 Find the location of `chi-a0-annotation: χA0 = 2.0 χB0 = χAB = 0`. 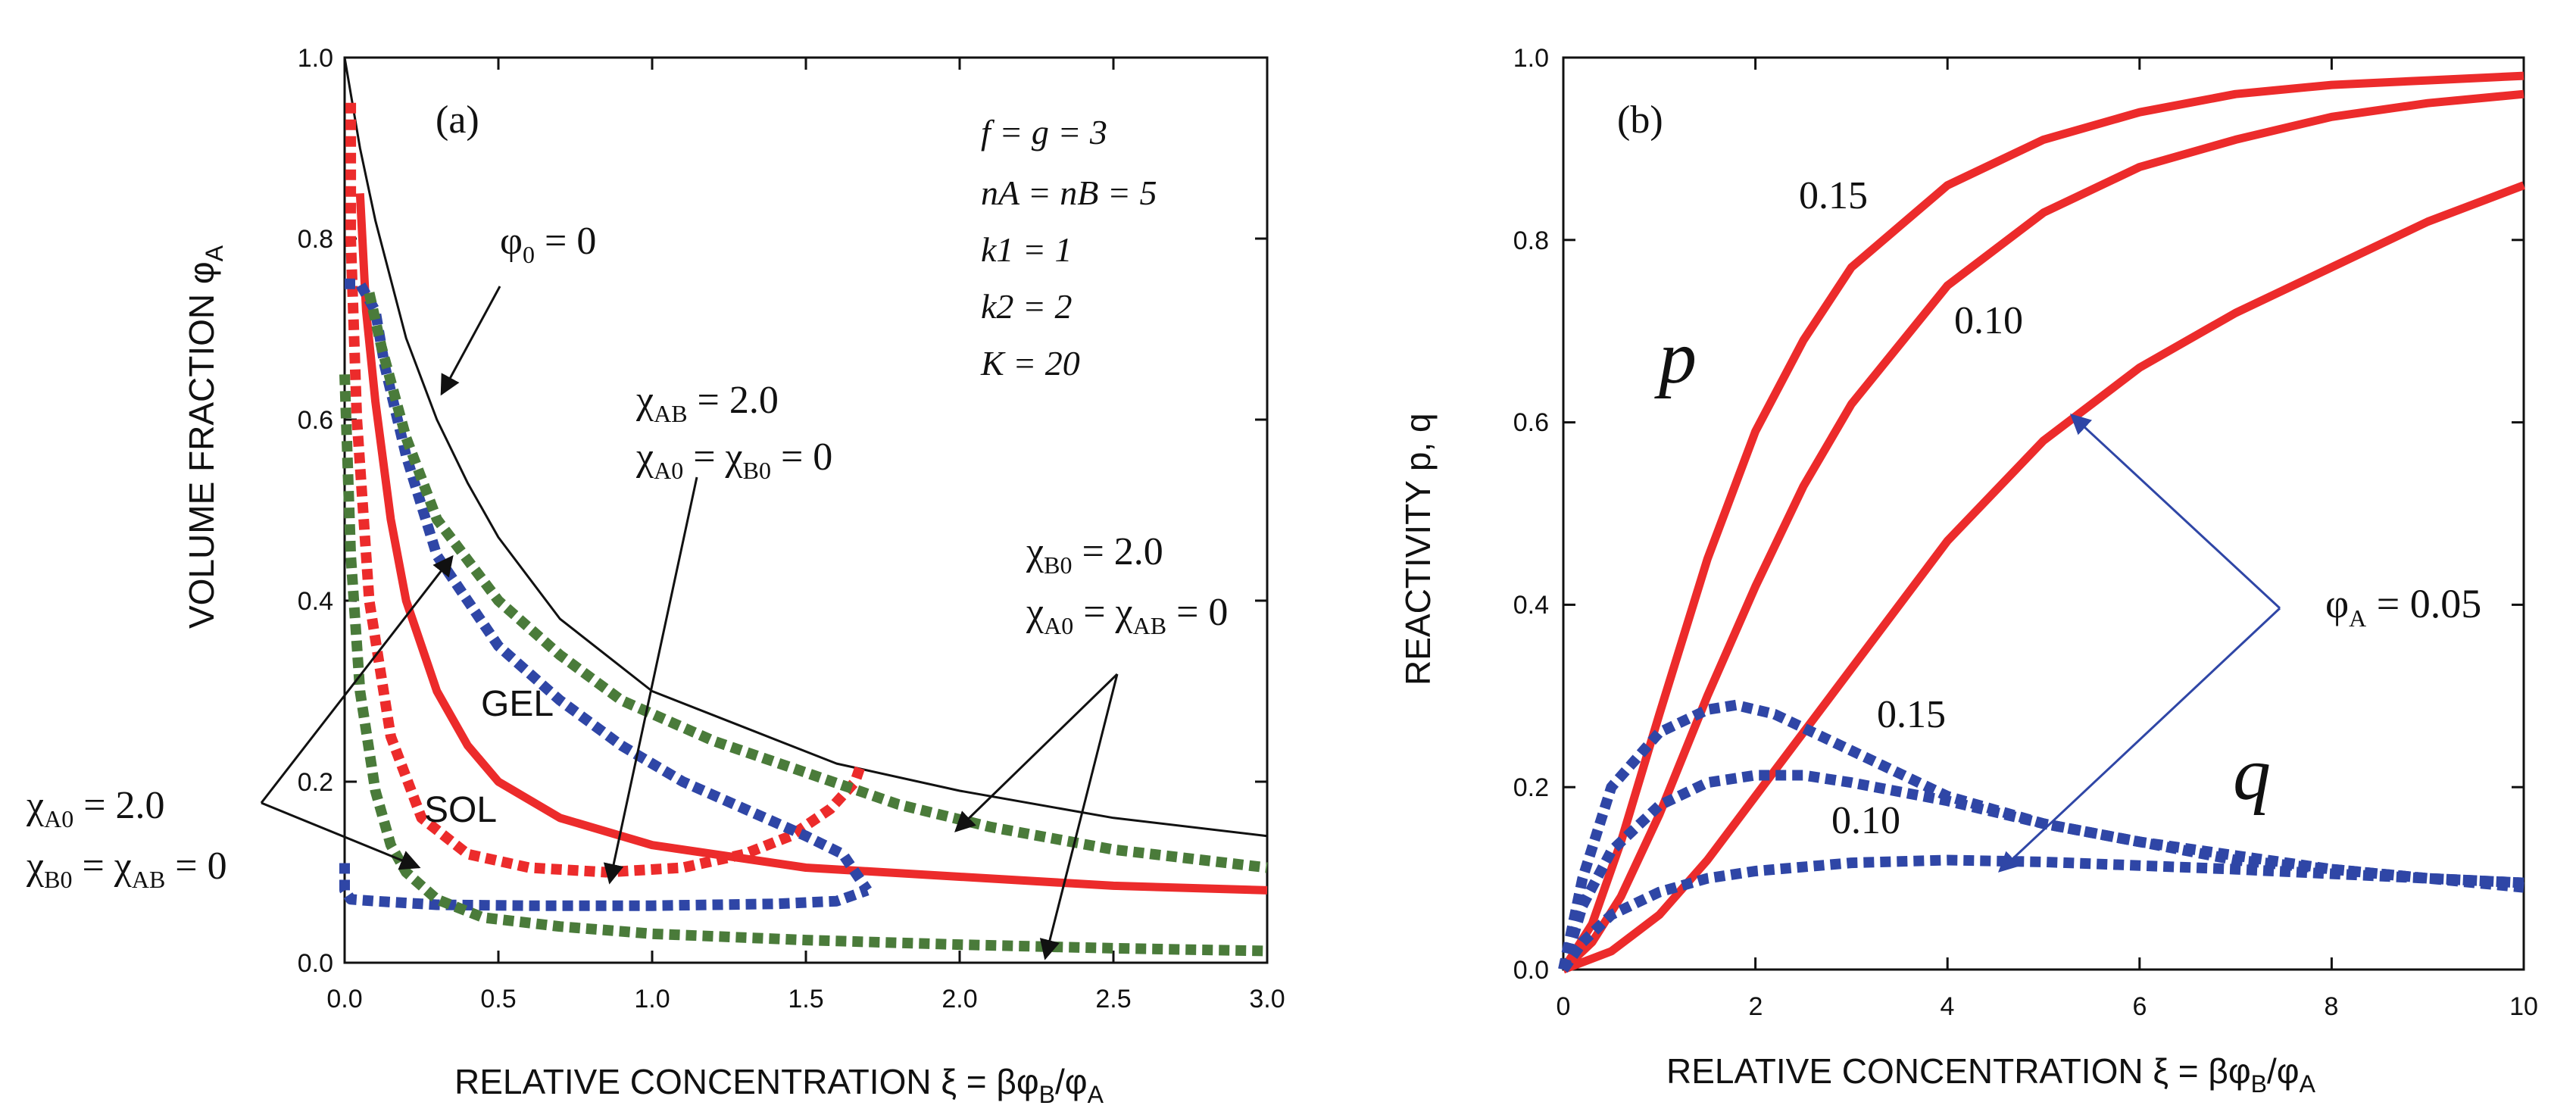

chi-a0-annotation: χA0 = 2.0 χB0 = χAB = 0 is located at coordinates (127, 838).